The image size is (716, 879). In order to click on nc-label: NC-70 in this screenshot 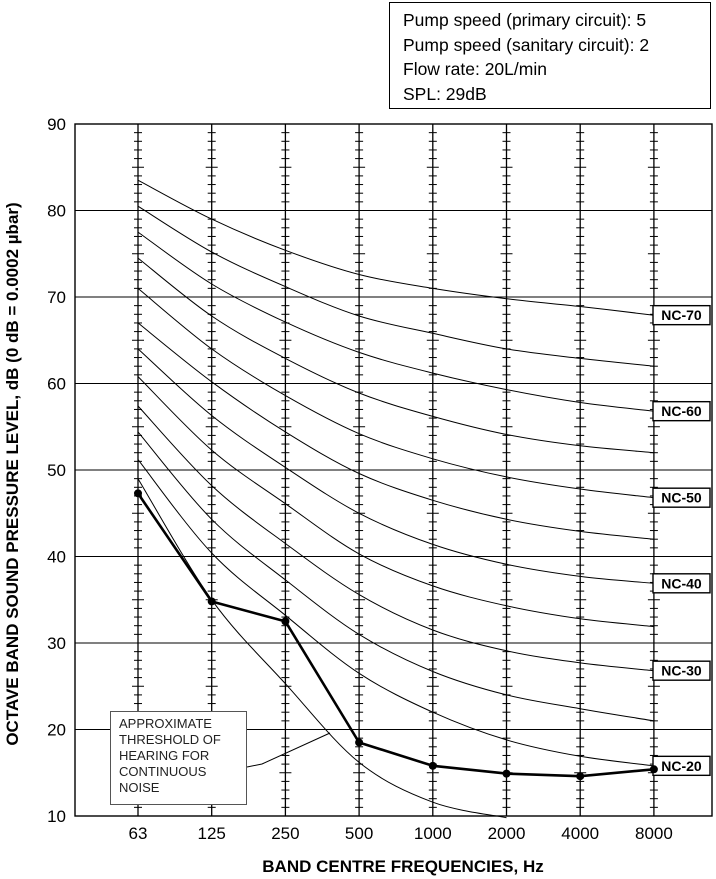, I will do `click(681, 315)`.